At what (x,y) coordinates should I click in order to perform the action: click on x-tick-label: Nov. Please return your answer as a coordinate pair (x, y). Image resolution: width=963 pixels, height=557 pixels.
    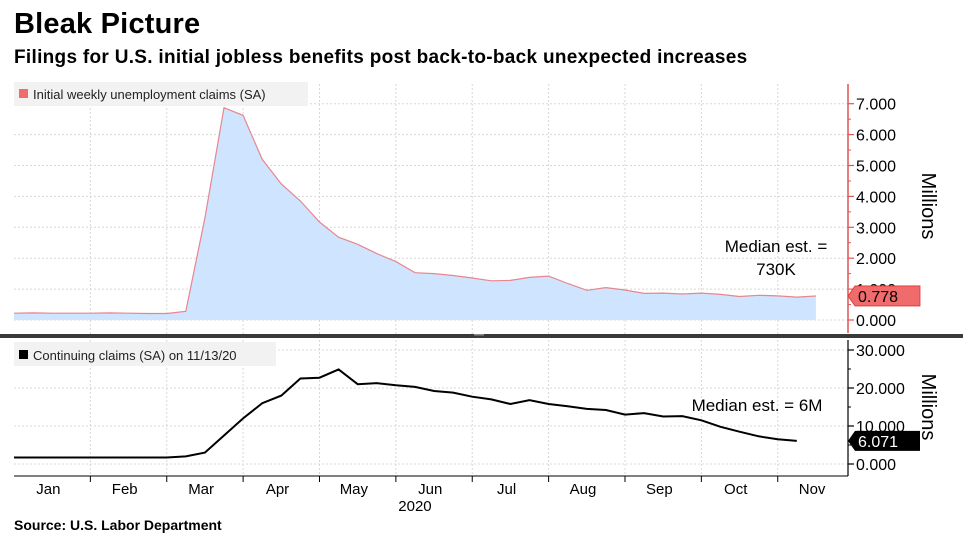
    Looking at the image, I should click on (812, 489).